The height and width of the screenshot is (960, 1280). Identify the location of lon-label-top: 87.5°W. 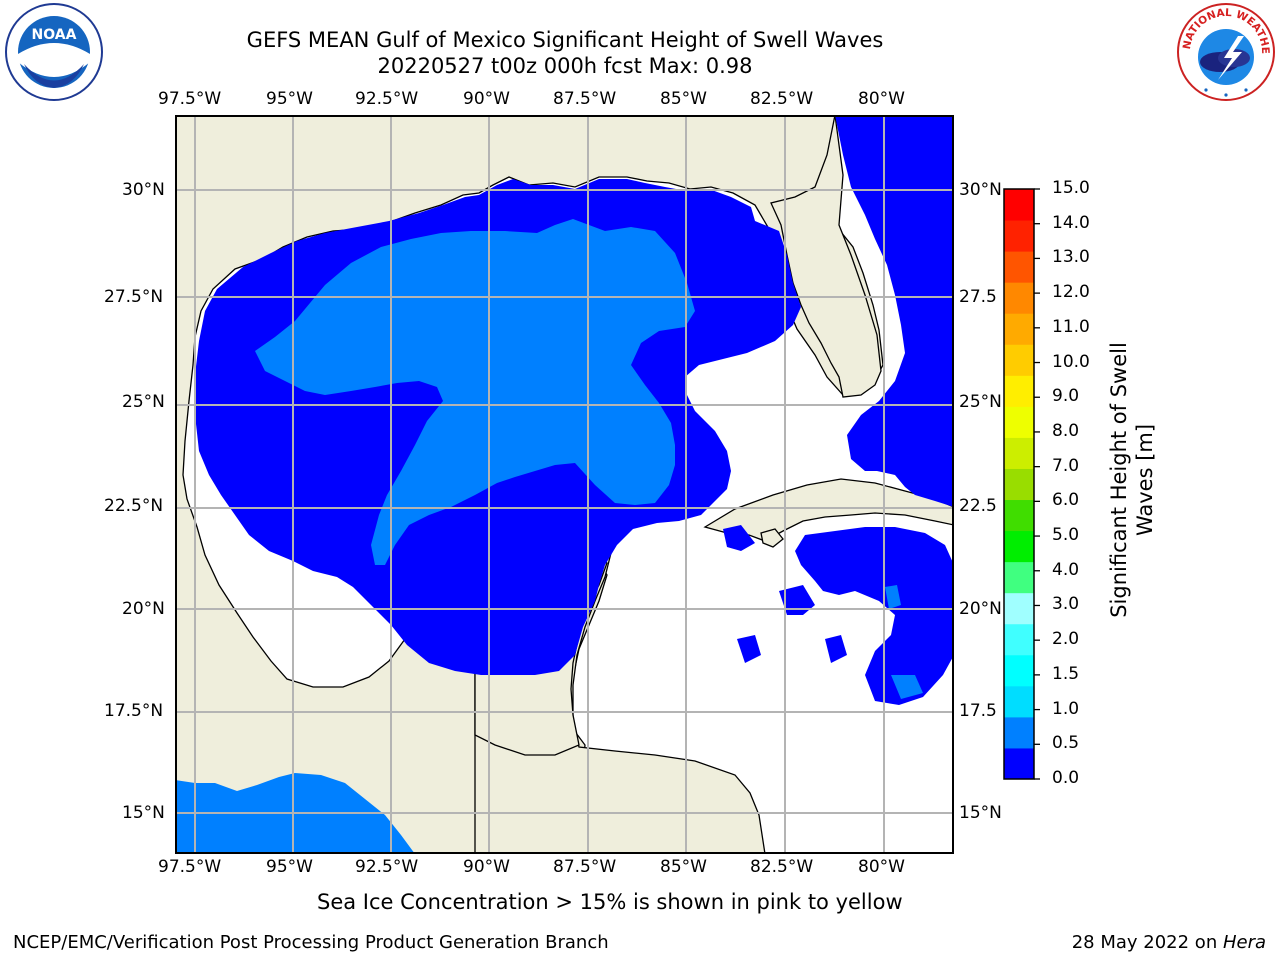
(585, 99).